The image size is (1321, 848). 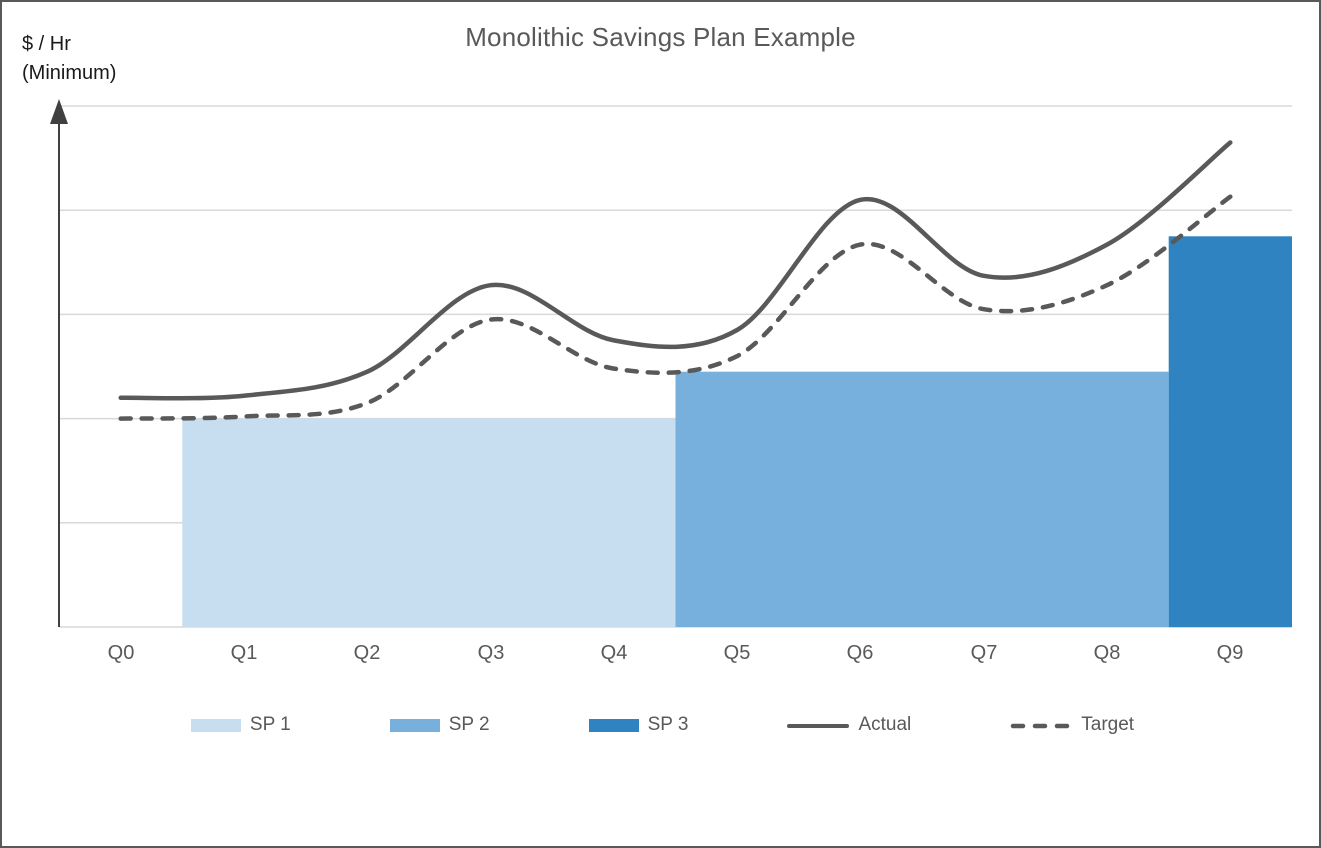 I want to click on legend-label-actual: Actual, so click(x=885, y=724).